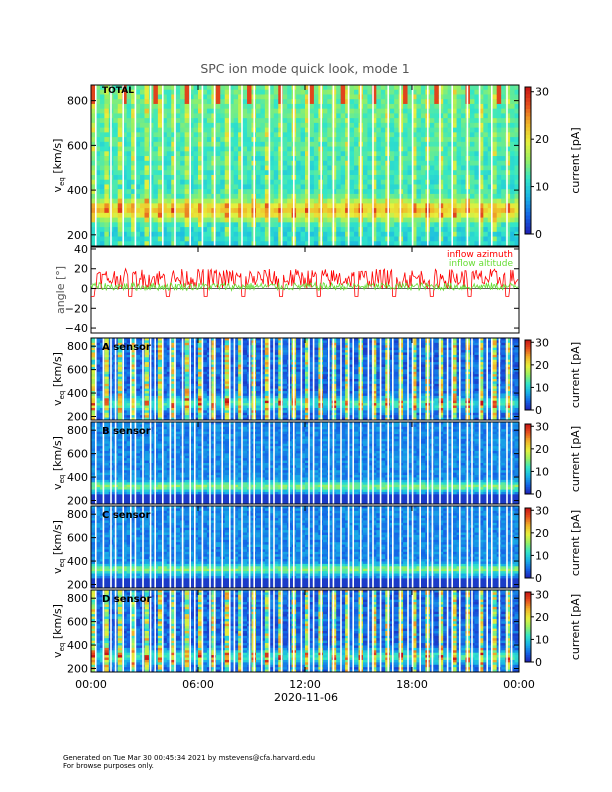 The width and height of the screenshot is (612, 792). What do you see at coordinates (306, 697) in the screenshot?
I see `x-date-label: 2020-11-06` at bounding box center [306, 697].